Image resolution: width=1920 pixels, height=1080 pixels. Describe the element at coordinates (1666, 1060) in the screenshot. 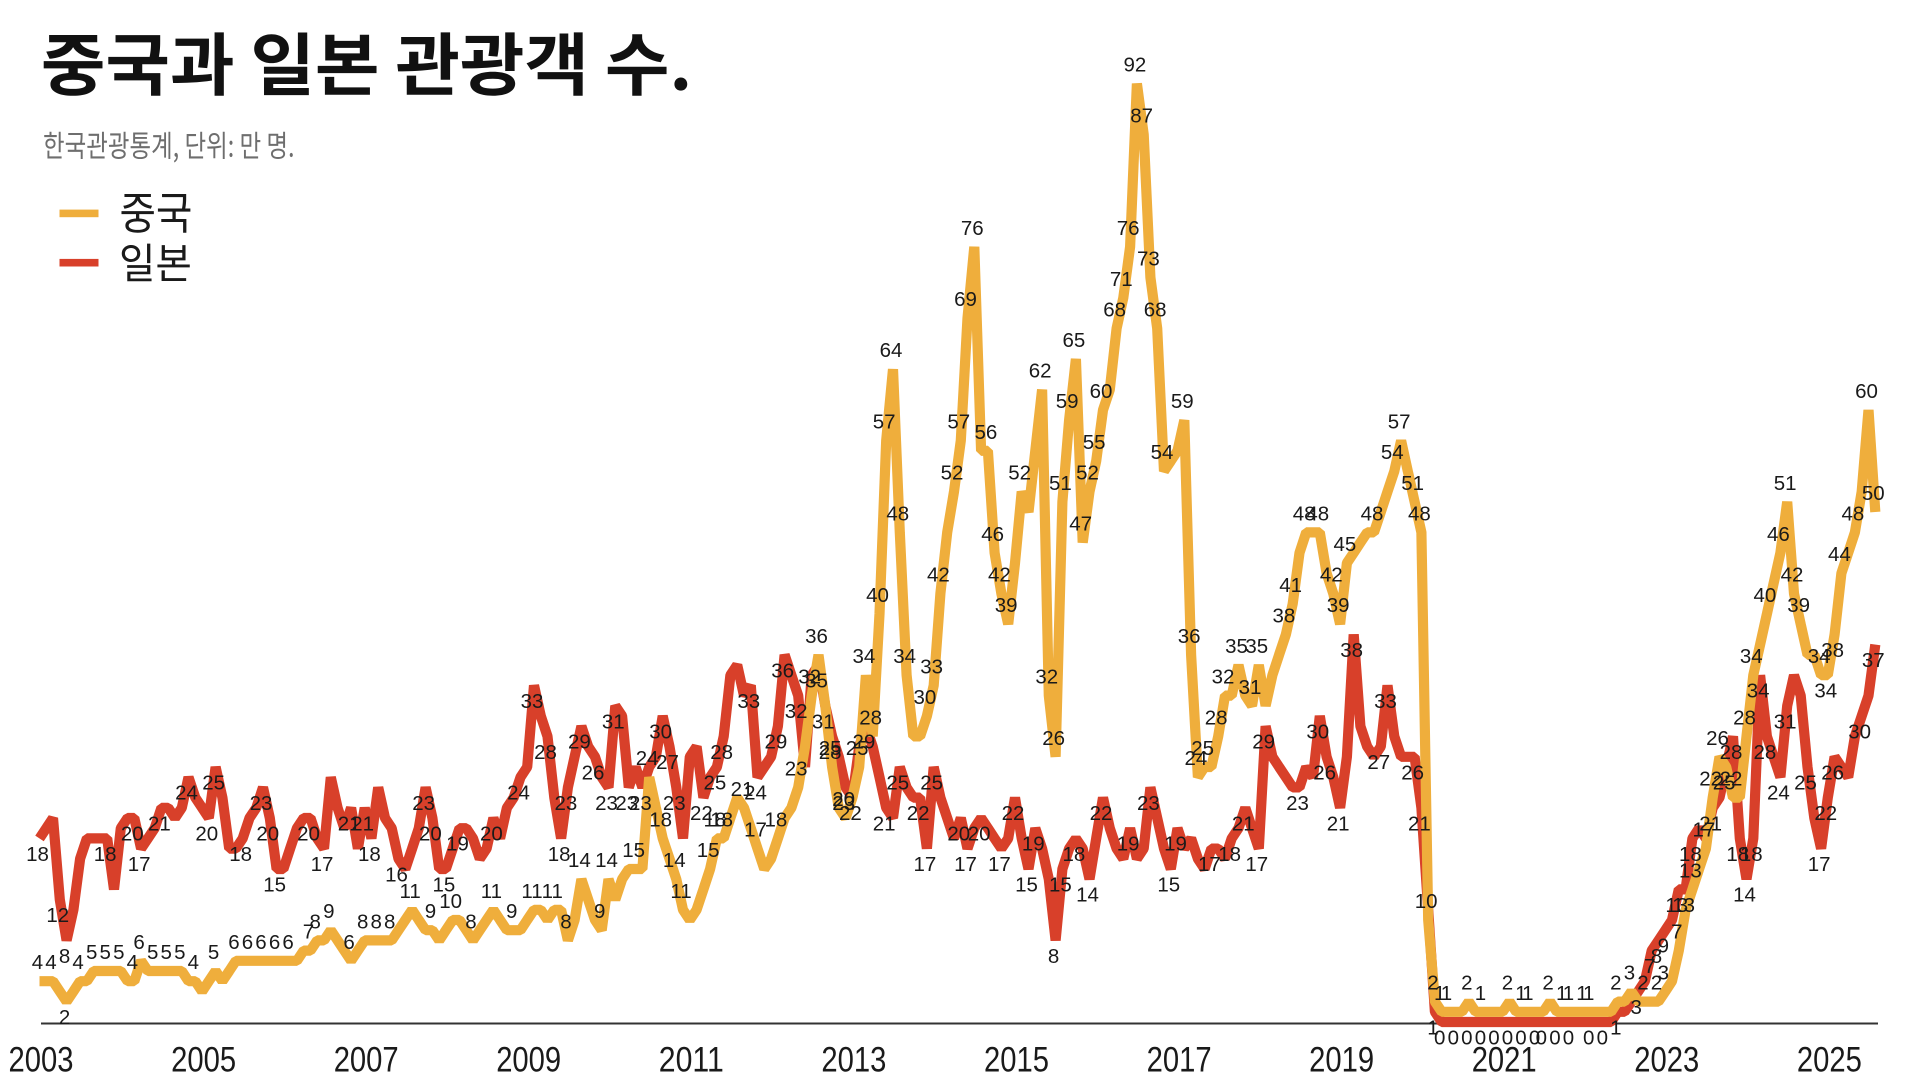

I see `svg-text: 2023` at that location.